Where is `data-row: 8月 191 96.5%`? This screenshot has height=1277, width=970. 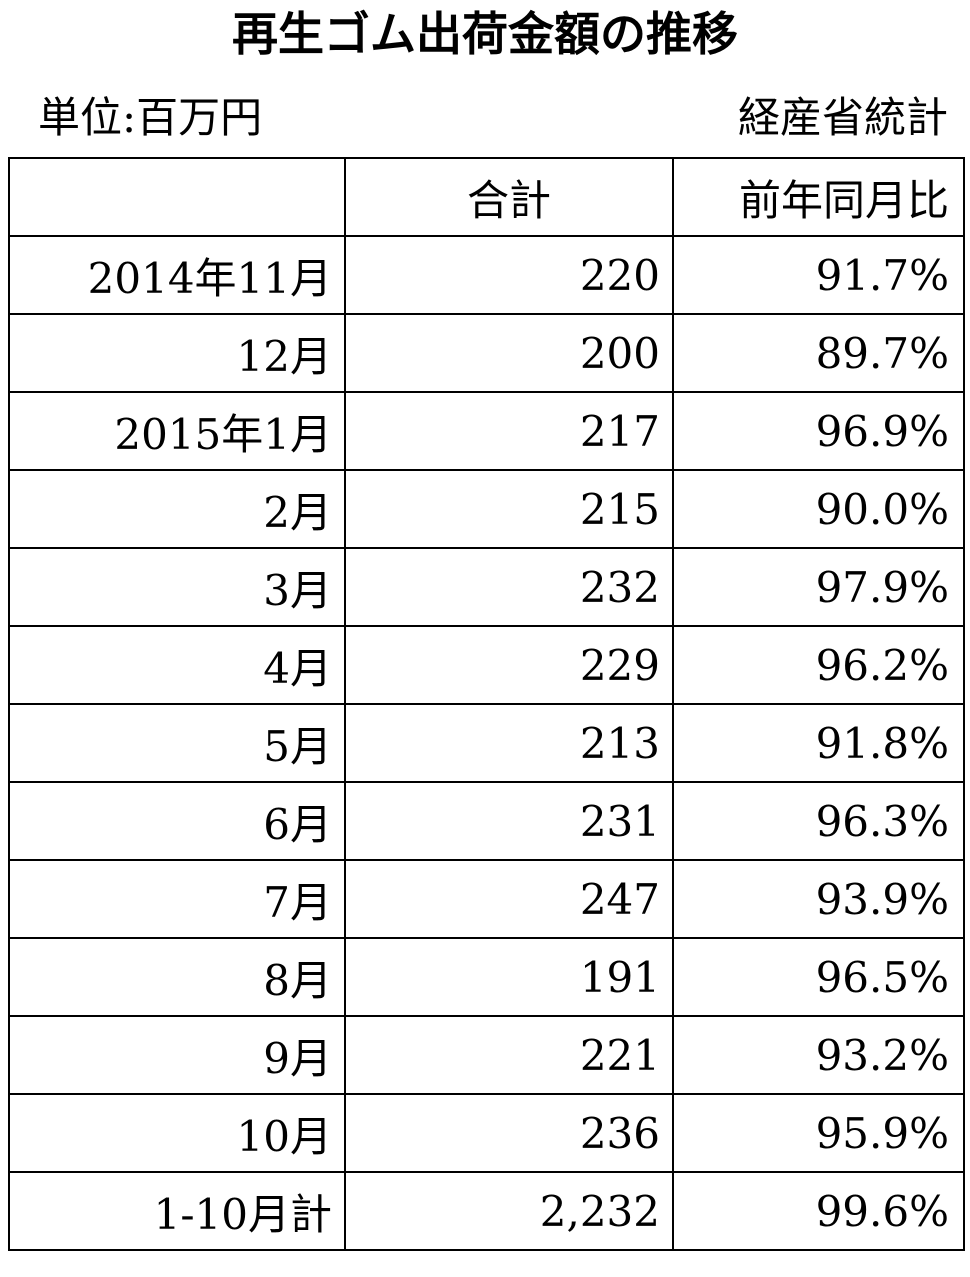
data-row: 8月 191 96.5% is located at coordinates (486, 977).